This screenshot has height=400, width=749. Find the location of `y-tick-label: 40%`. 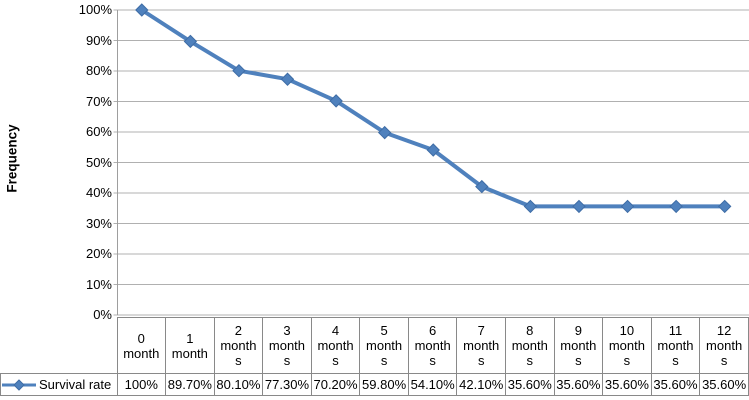

y-tick-label: 40% is located at coordinates (98, 192).